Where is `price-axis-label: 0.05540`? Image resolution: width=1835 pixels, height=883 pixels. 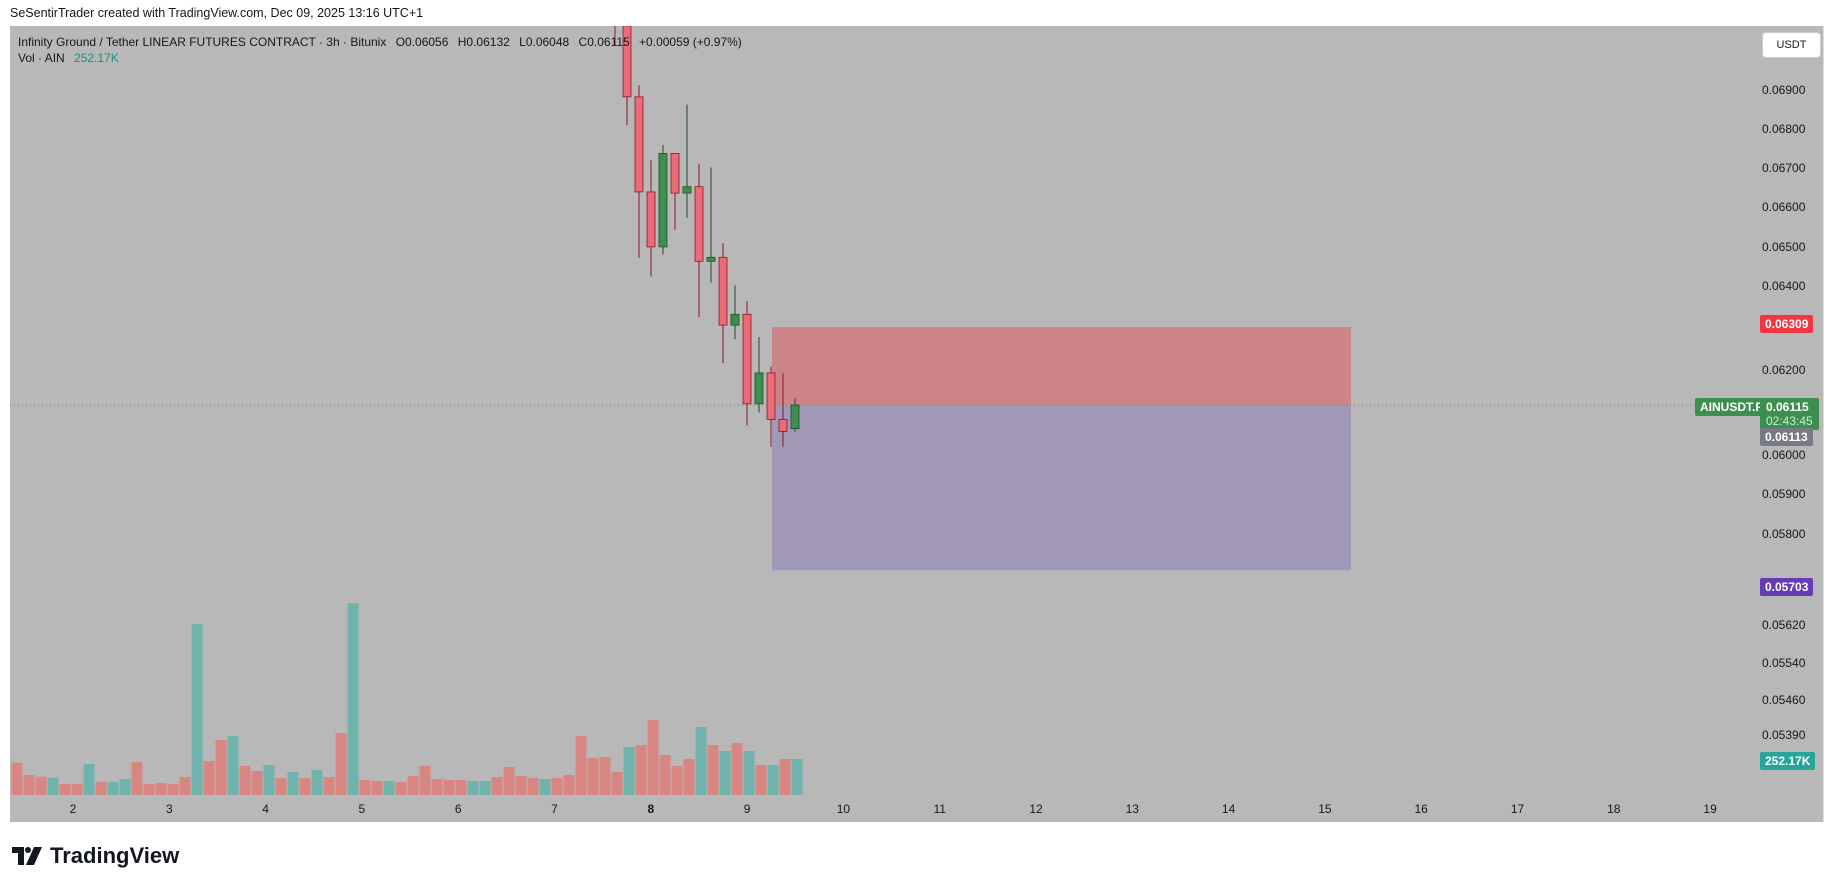
price-axis-label: 0.05540 is located at coordinates (1784, 663).